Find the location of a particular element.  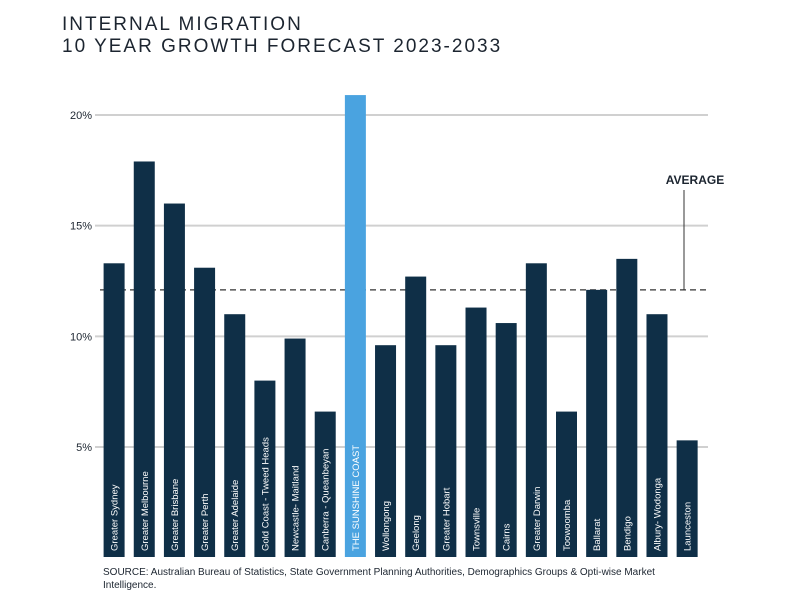

bar-label: Greater Sydney is located at coordinates (115, 517).